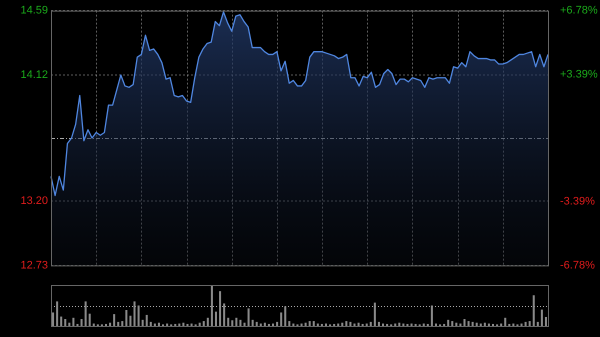 Image resolution: width=600 pixels, height=337 pixels. I want to click on y-tick-label: 14.12, so click(34, 75).